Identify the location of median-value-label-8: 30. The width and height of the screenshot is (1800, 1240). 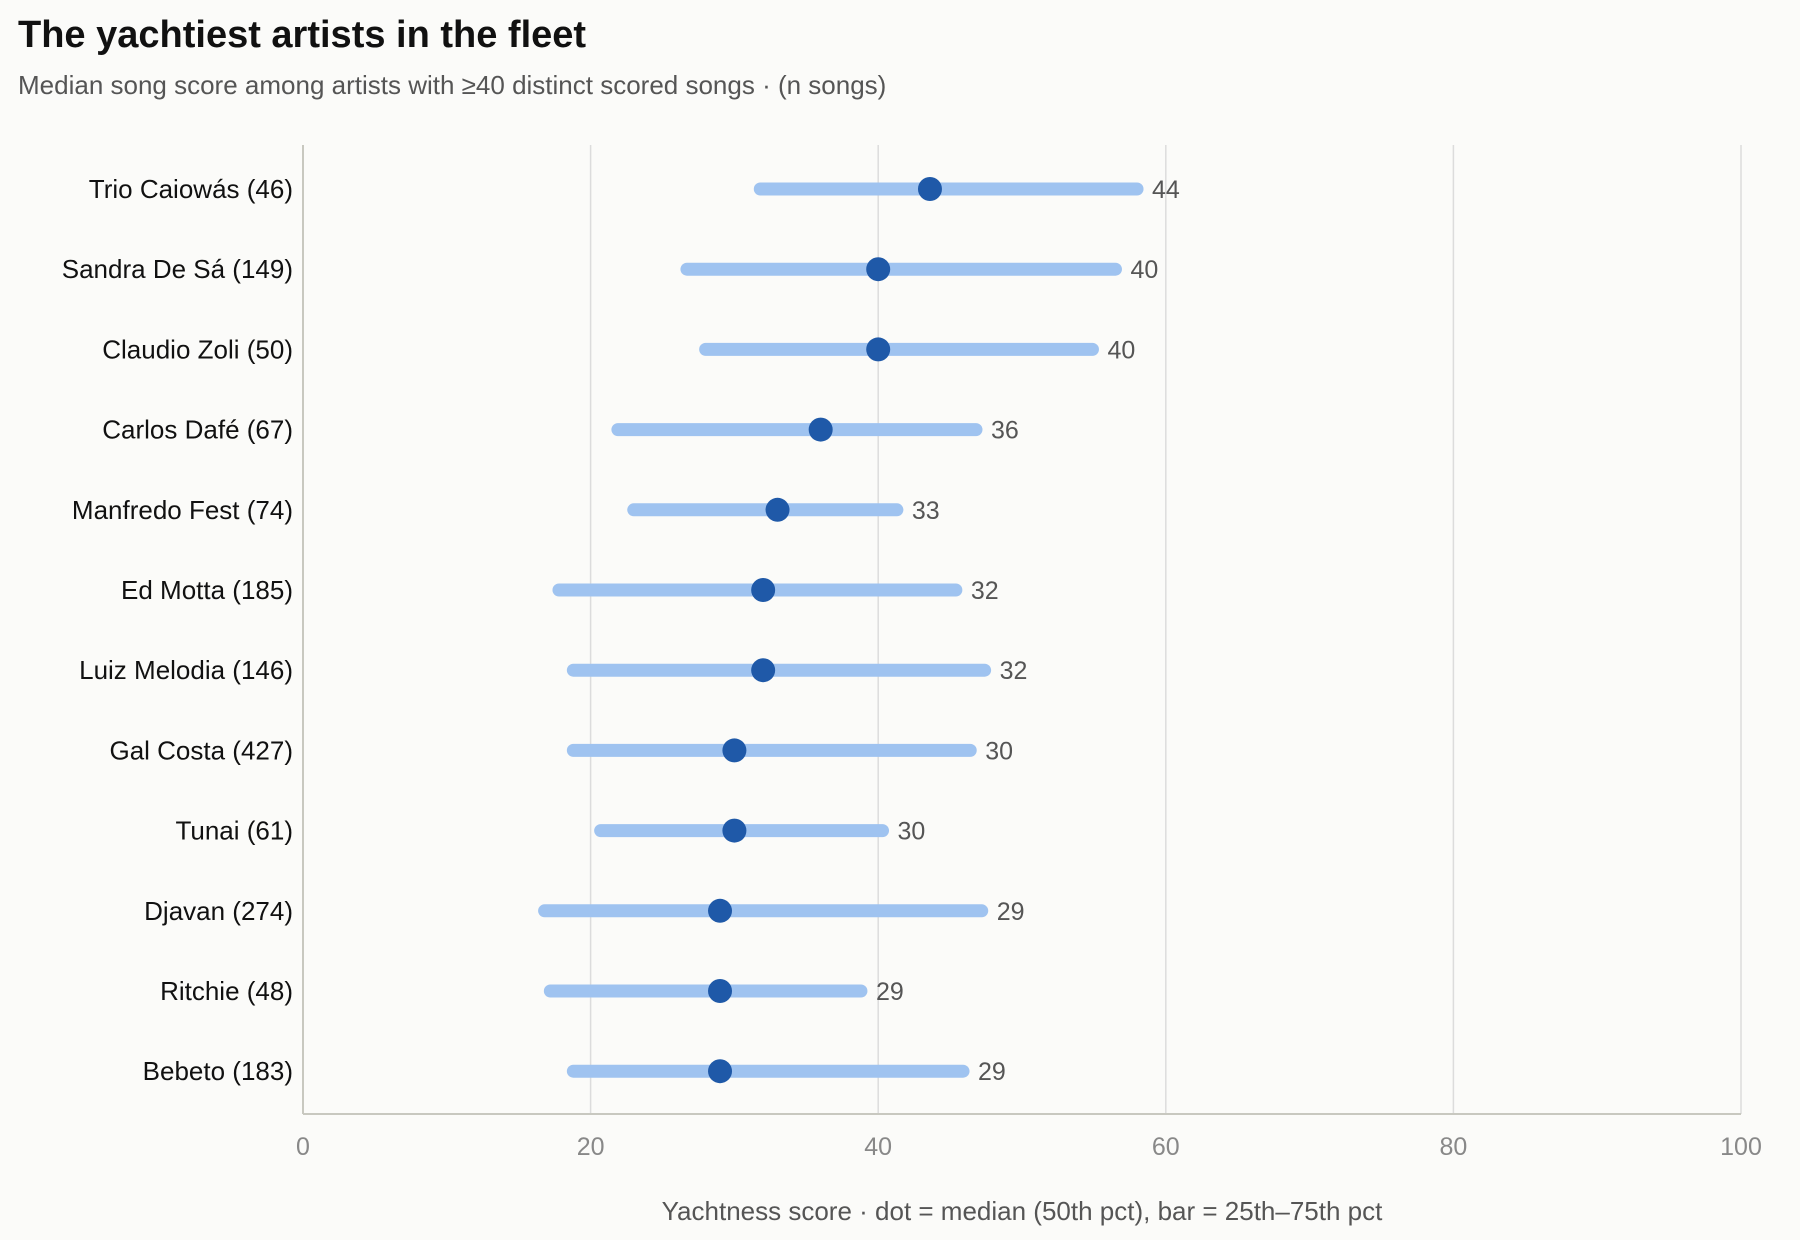
(912, 832).